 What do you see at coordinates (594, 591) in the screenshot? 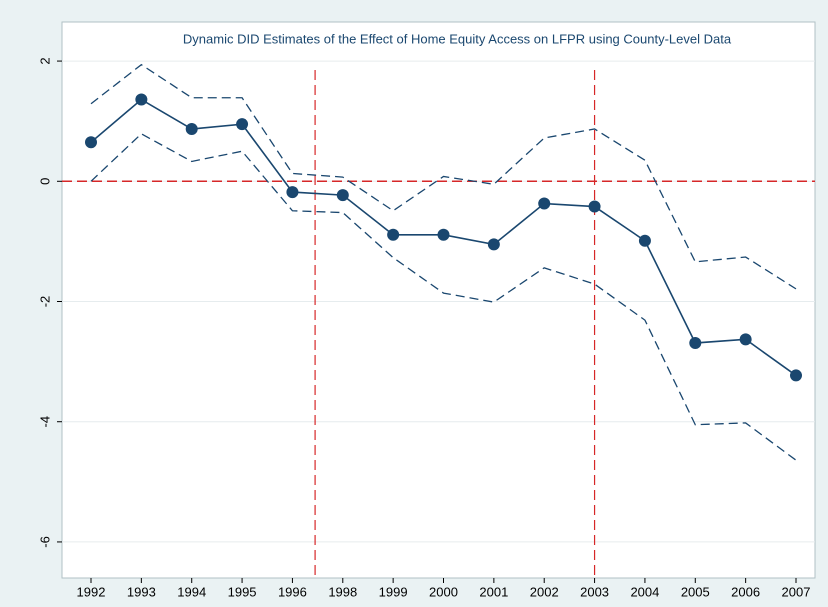
I see `x-tick-label: 2003` at bounding box center [594, 591].